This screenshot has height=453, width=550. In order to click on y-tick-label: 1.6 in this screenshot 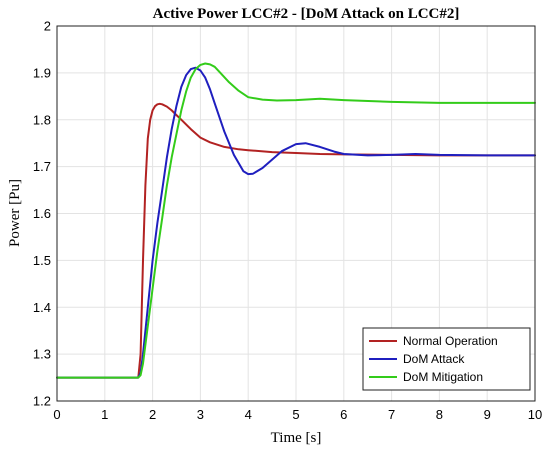, I will do `click(42, 213)`.